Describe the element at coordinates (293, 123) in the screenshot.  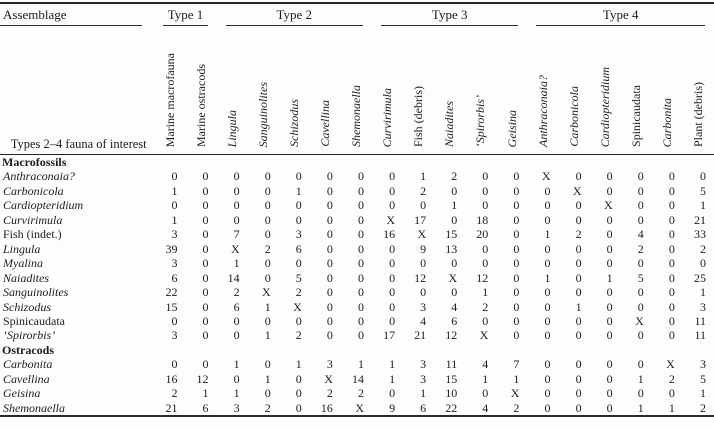
I see `rotated-column-label: Schizodus` at that location.